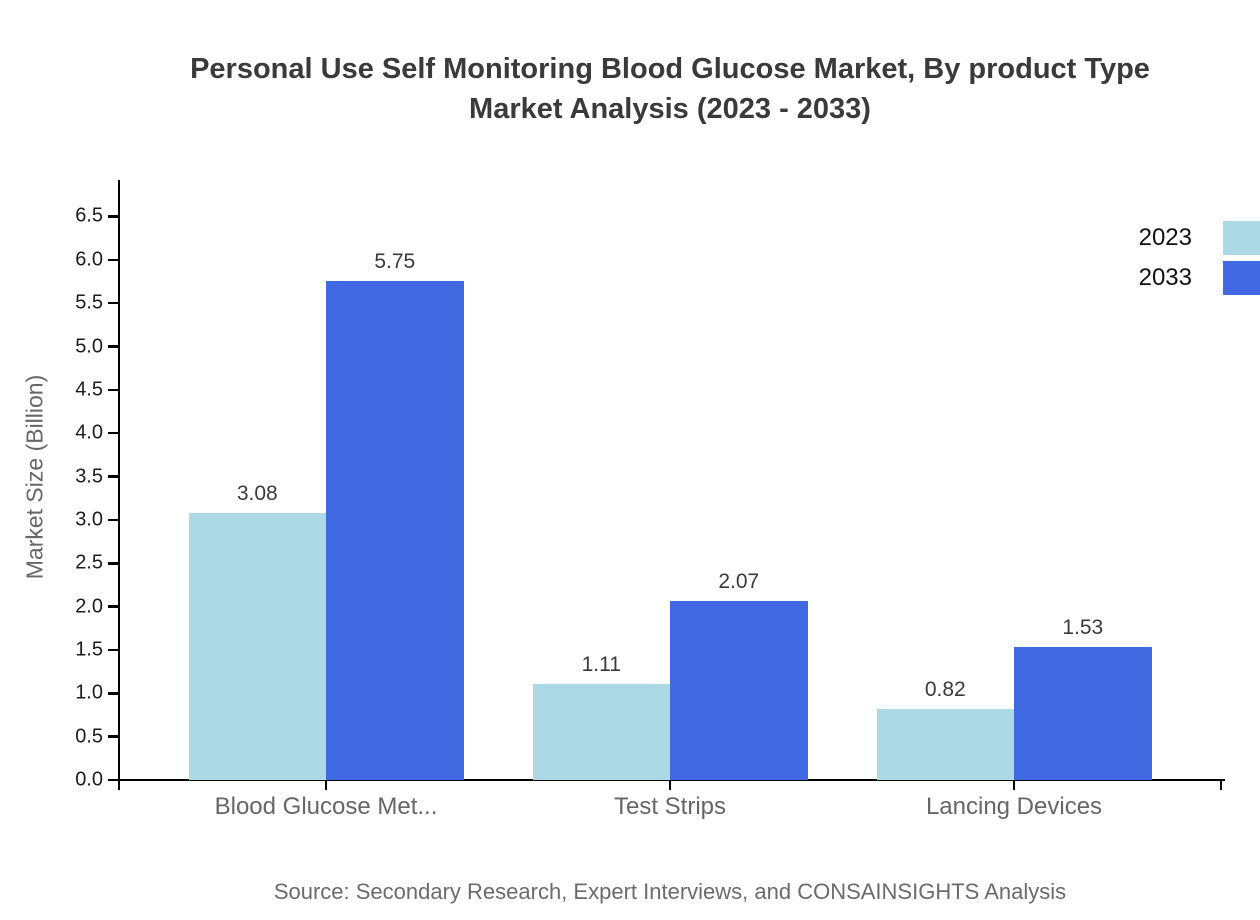 This screenshot has height=920, width=1260. What do you see at coordinates (1241, 278) in the screenshot?
I see `legend-swatch-2033` at bounding box center [1241, 278].